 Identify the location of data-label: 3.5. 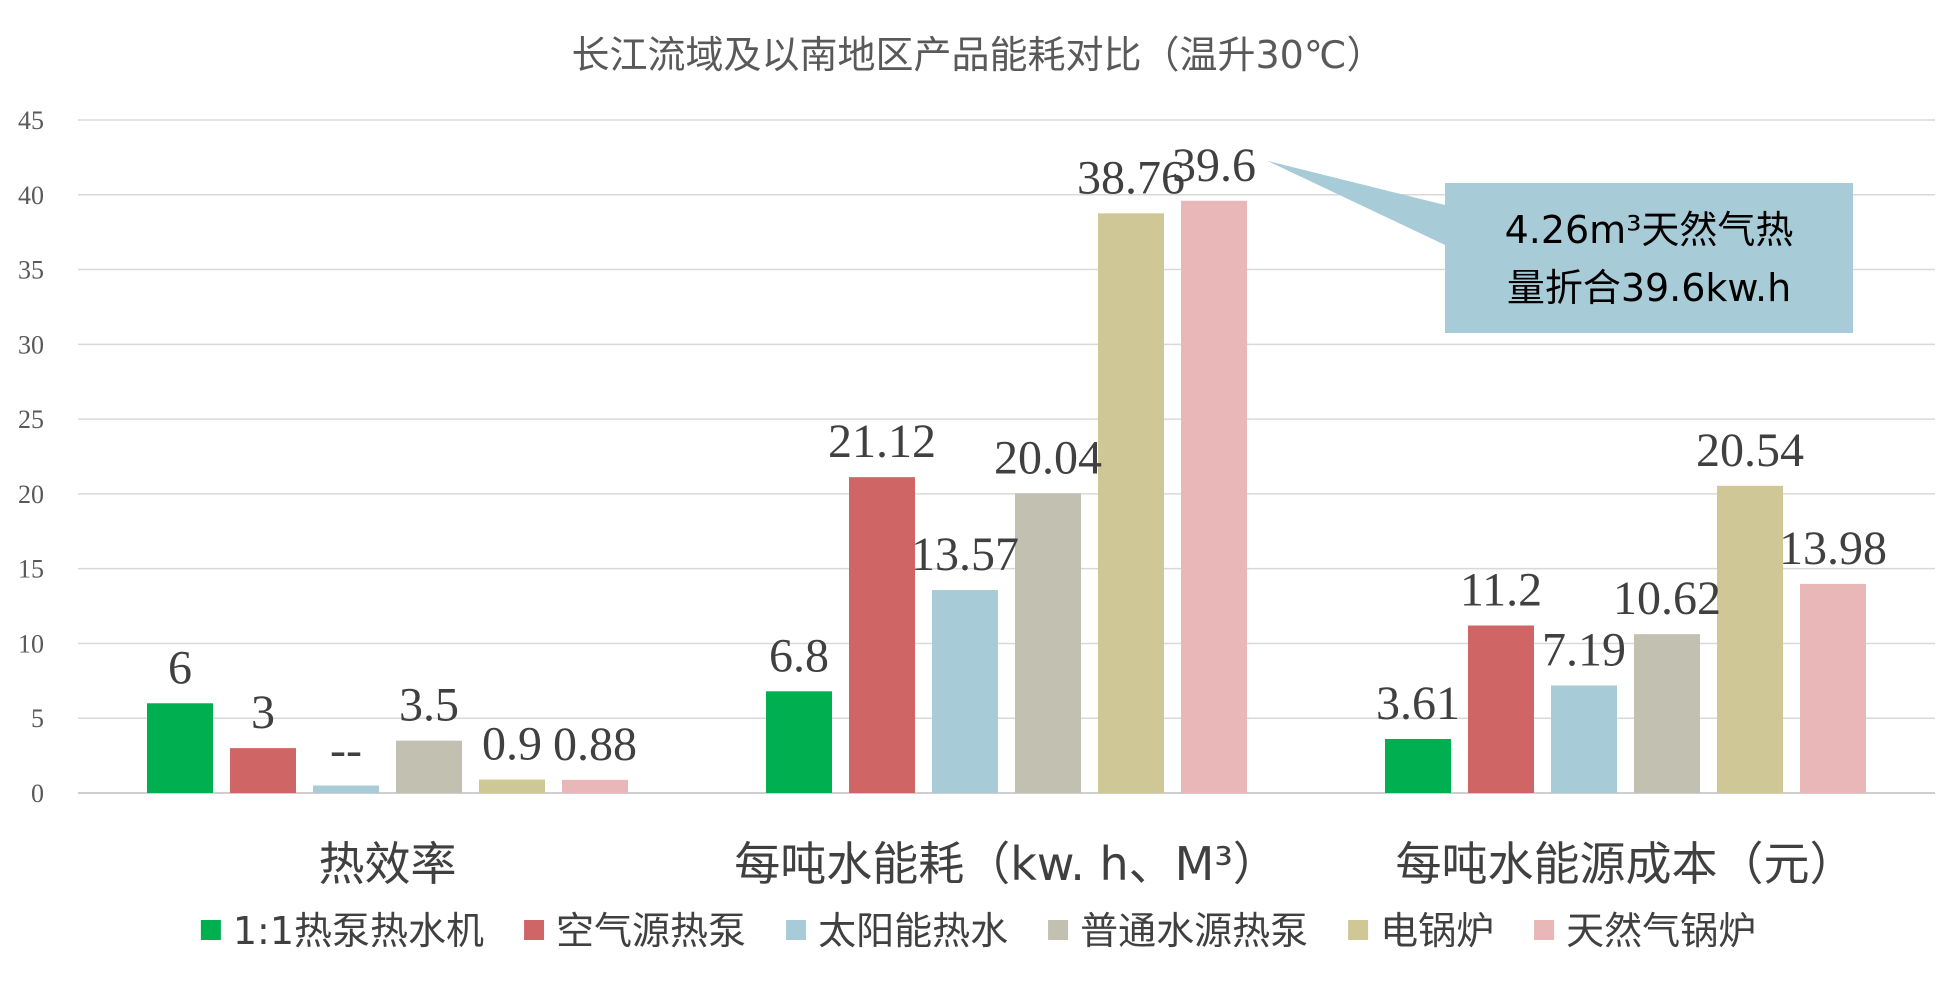
(429, 705).